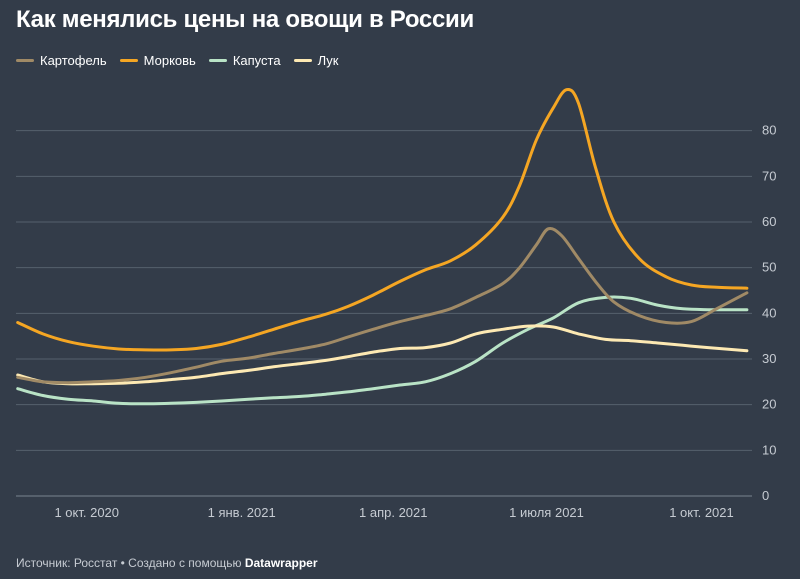 The width and height of the screenshot is (800, 579). What do you see at coordinates (316, 60) in the screenshot?
I see `legend-item: Лук` at bounding box center [316, 60].